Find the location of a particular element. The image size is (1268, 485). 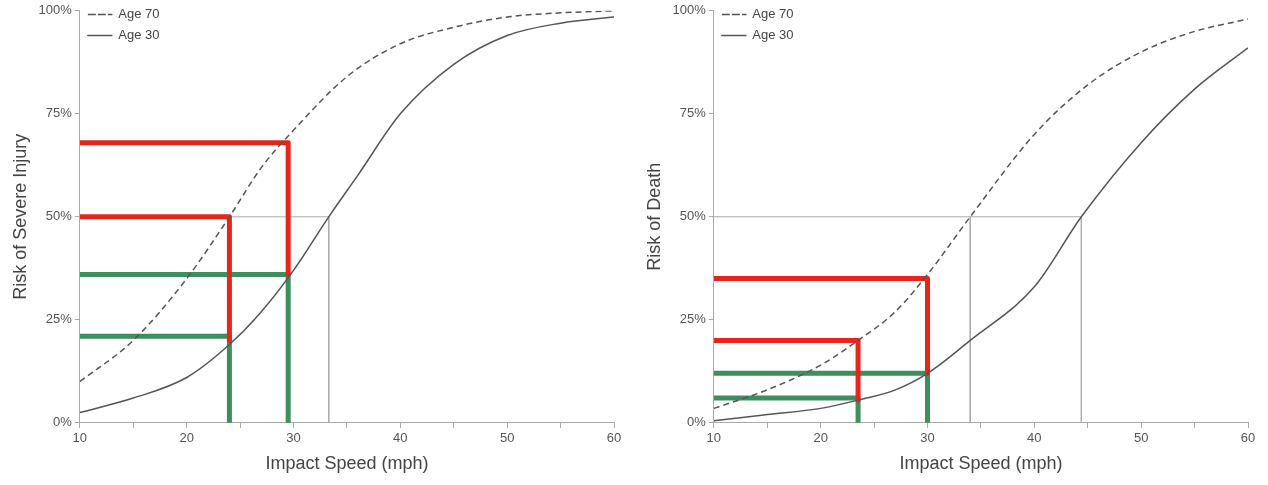

y-axis-title: Risk of Death is located at coordinates (653, 216).